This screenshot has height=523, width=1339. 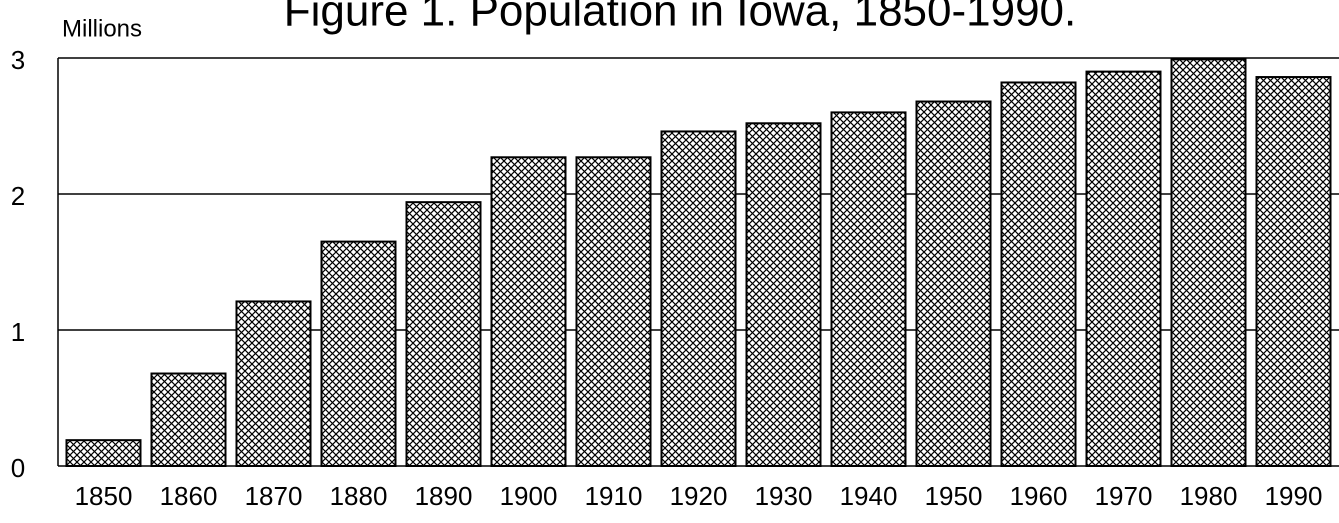 I want to click on x-tick-label: 1940, so click(x=869, y=496).